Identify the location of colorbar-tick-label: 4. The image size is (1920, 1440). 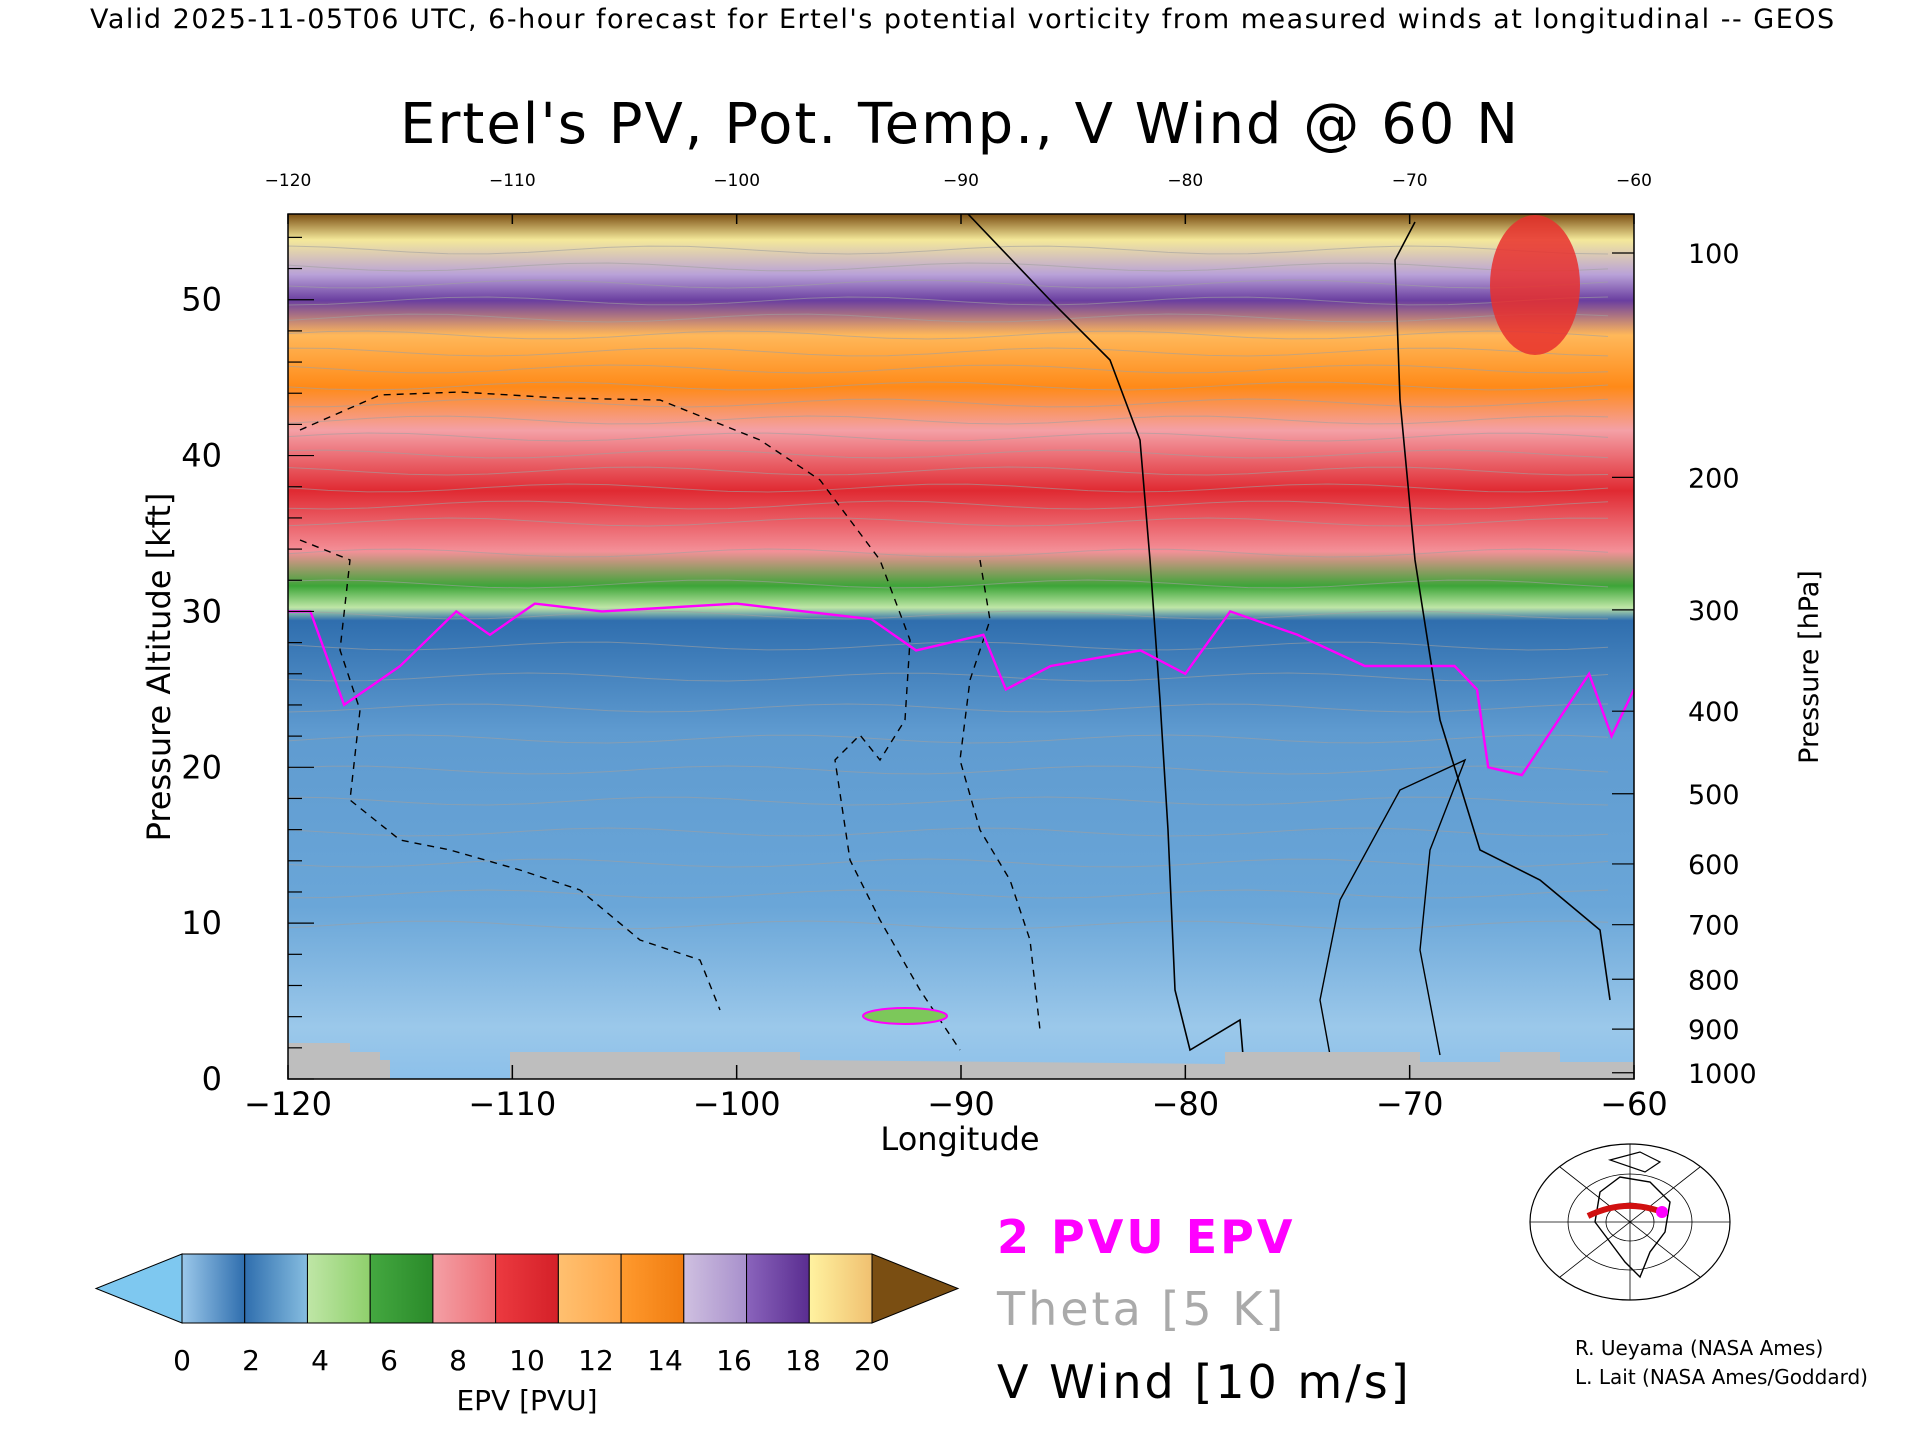
(320, 1360).